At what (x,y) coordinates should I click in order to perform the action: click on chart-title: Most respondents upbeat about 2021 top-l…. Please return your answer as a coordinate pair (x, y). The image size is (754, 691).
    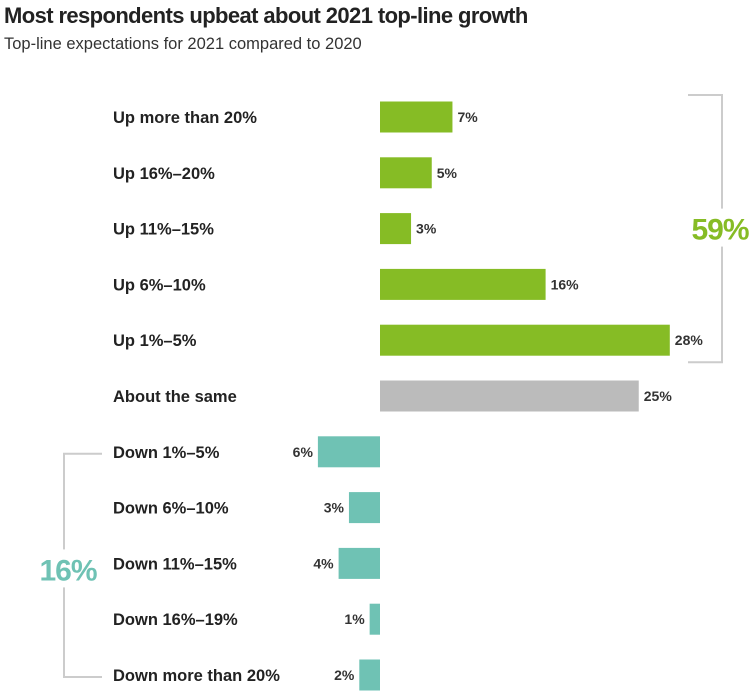
    Looking at the image, I should click on (266, 15).